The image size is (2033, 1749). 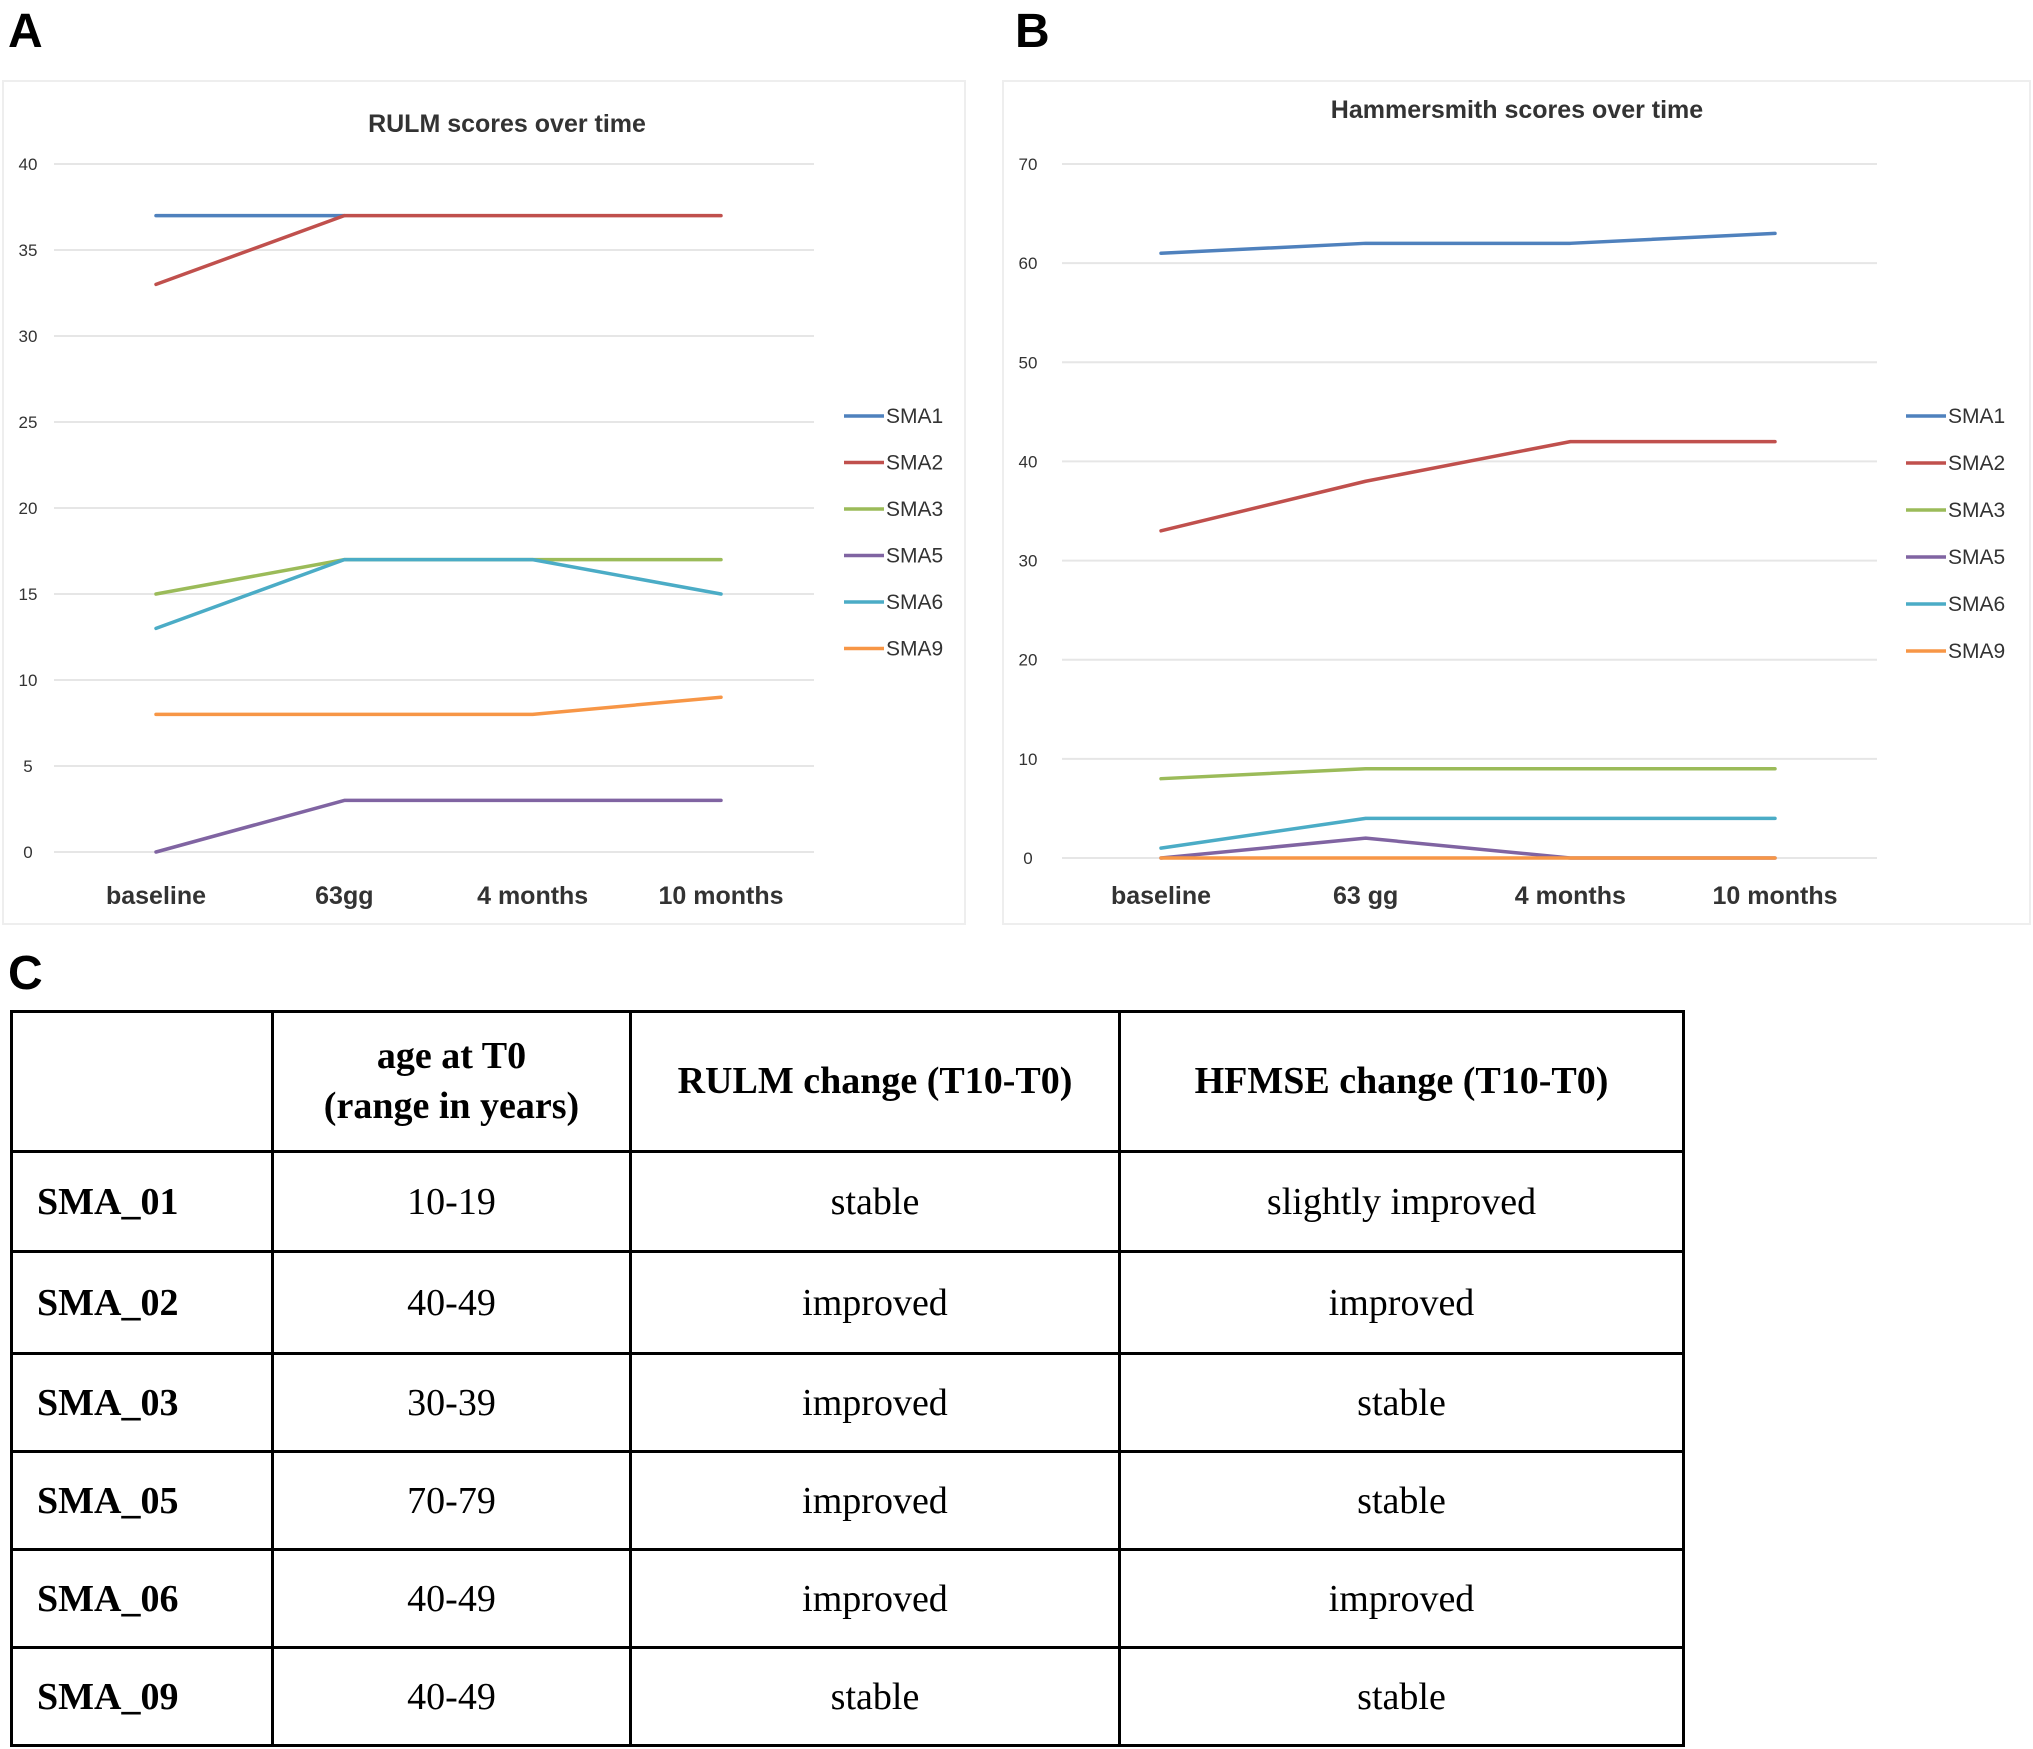 I want to click on y-tick-label-50: 50, so click(x=1028, y=362).